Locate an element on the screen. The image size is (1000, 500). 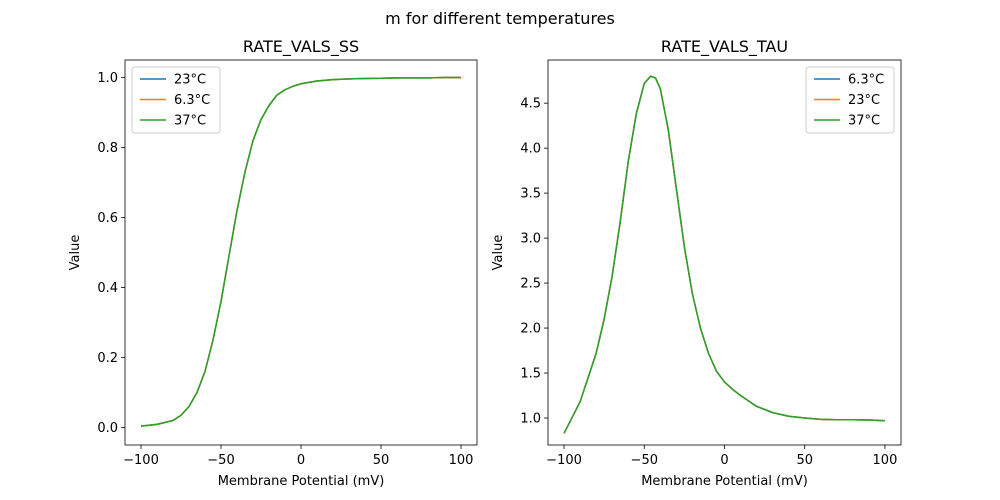
figure-title: m for different temperatures is located at coordinates (500, 18).